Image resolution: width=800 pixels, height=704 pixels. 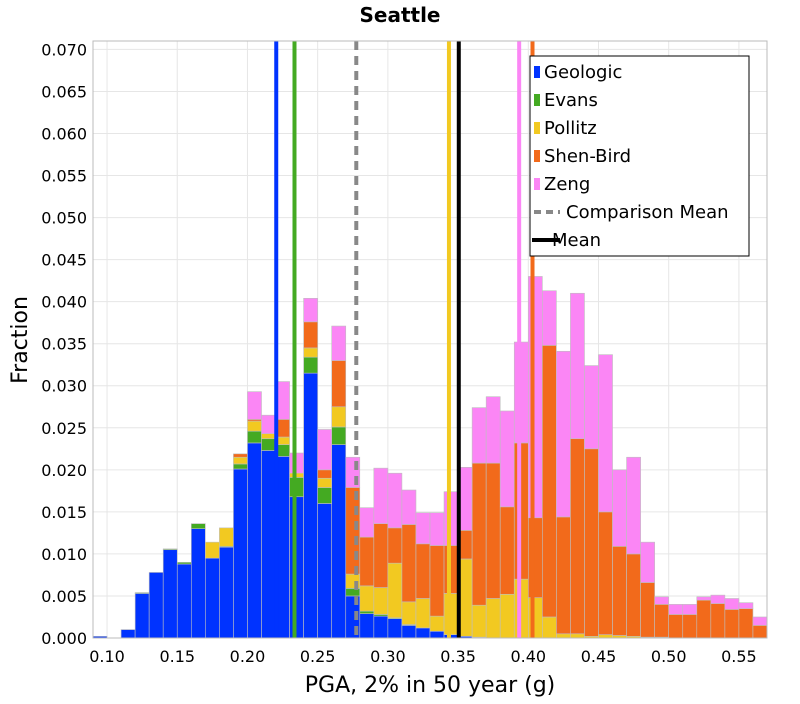 What do you see at coordinates (177, 656) in the screenshot?
I see `x-tick-label: 0.15` at bounding box center [177, 656].